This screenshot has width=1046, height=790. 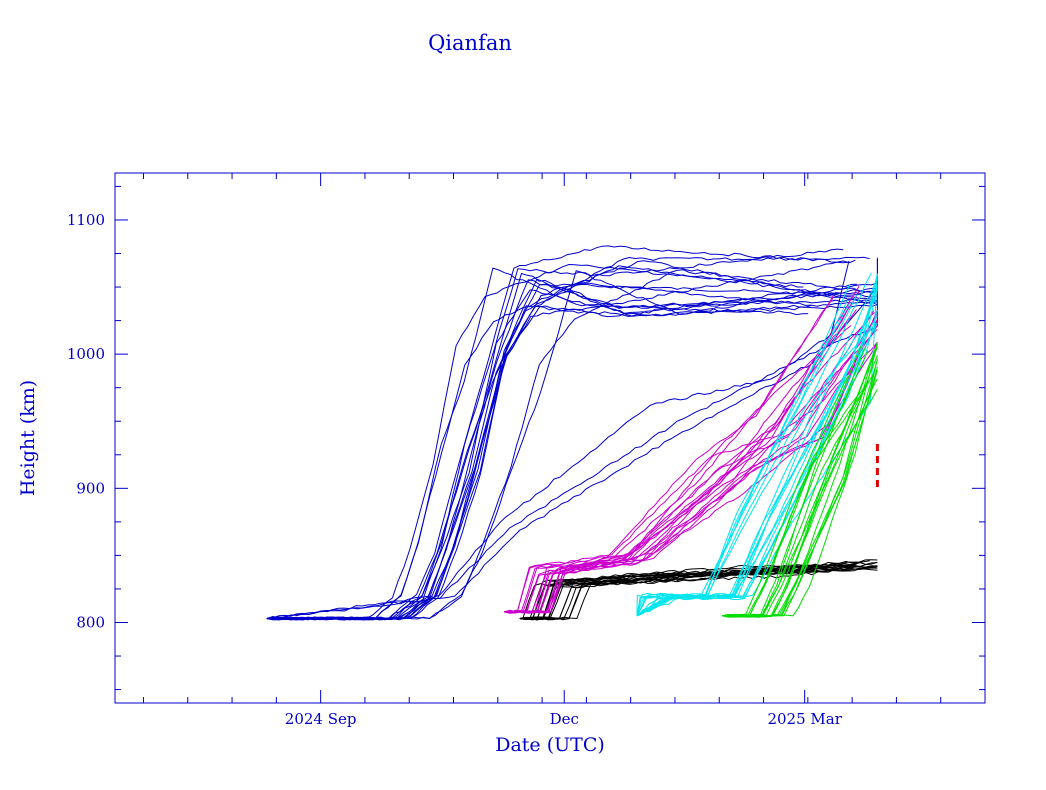 I want to click on x-axis-label: Date (UTC), so click(x=550, y=745).